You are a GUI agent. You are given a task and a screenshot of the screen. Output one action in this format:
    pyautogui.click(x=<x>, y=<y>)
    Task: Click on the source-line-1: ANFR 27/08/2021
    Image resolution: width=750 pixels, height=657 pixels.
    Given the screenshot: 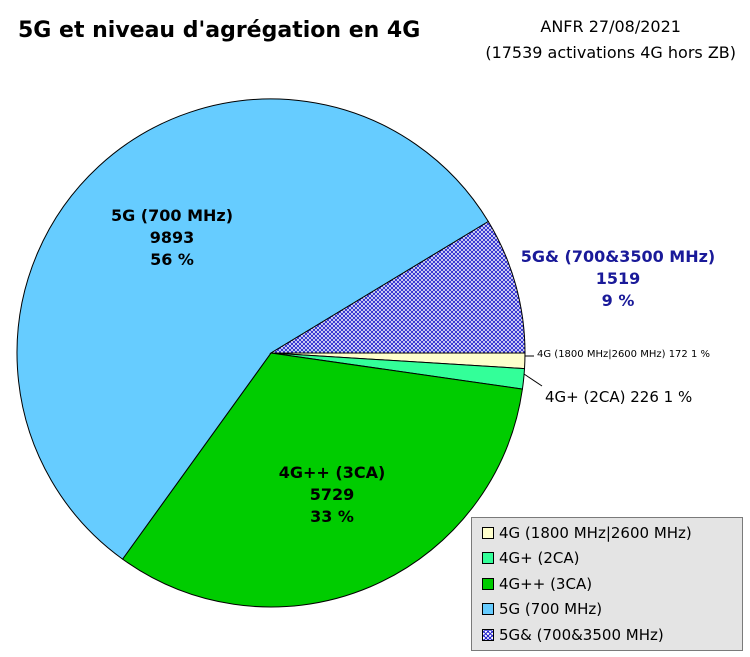 What is the action you would take?
    pyautogui.click(x=610, y=26)
    